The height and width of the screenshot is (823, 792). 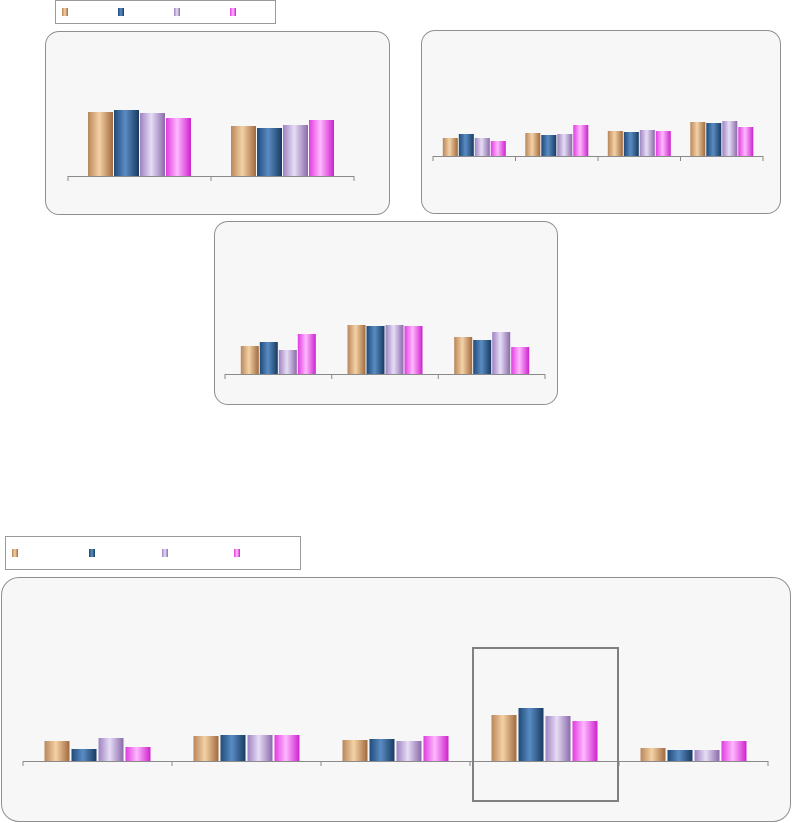 I want to click on bar-c1-cat1-s4, so click(x=178, y=147).